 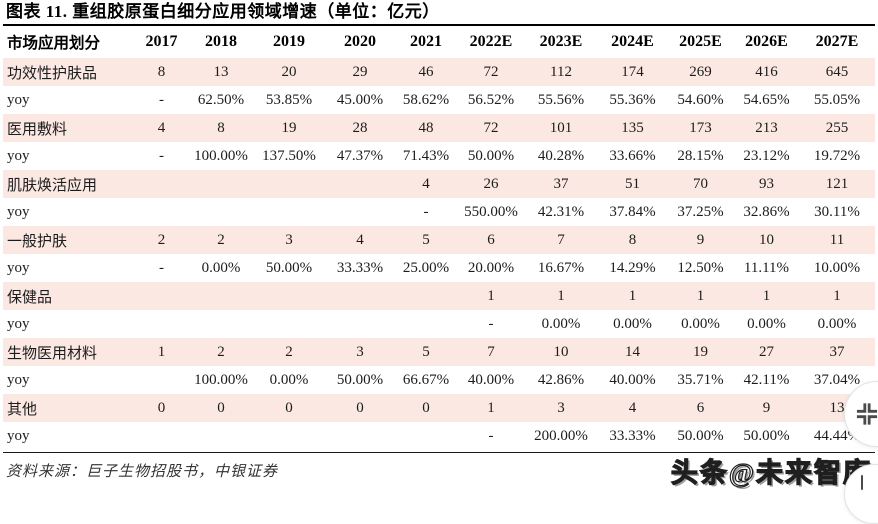 I want to click on data-cell: 645, so click(x=837, y=72).